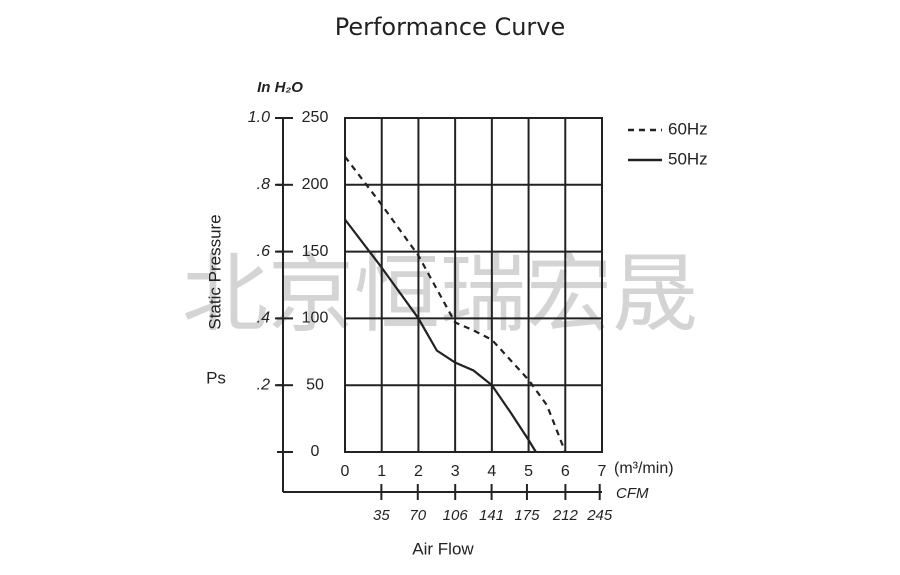  I want to click on chart-title: Performance Curve, so click(450, 27).